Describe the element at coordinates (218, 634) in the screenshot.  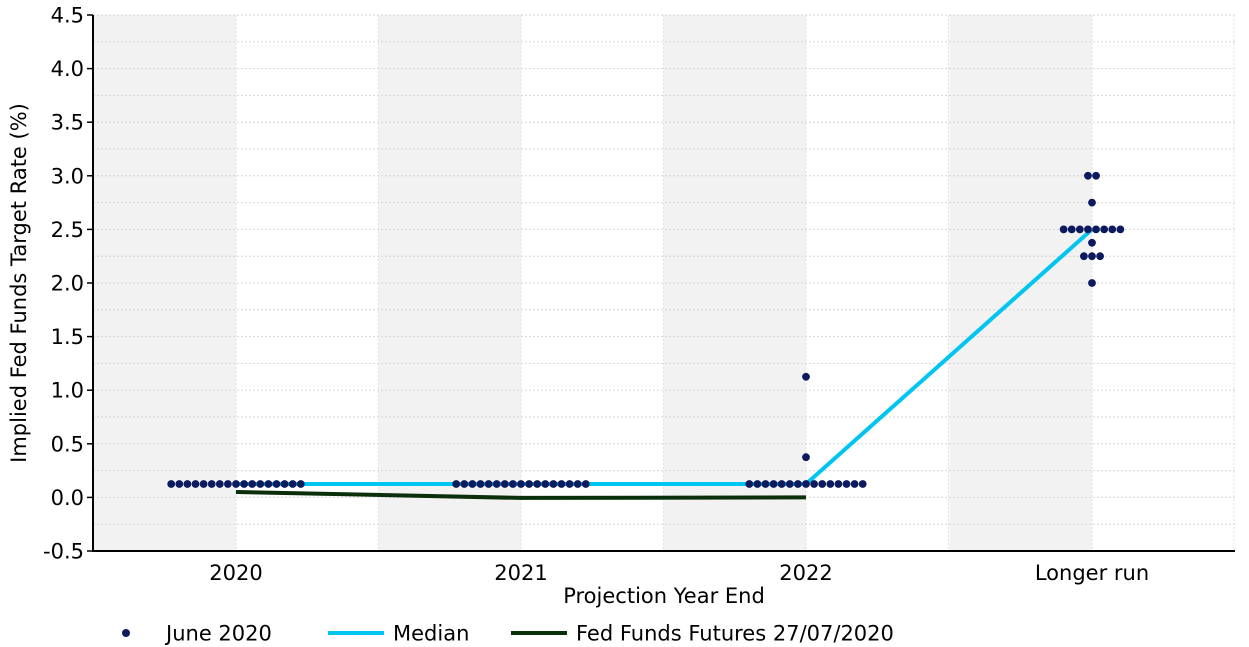
I see `legend-label-june-2020: June 2020` at that location.